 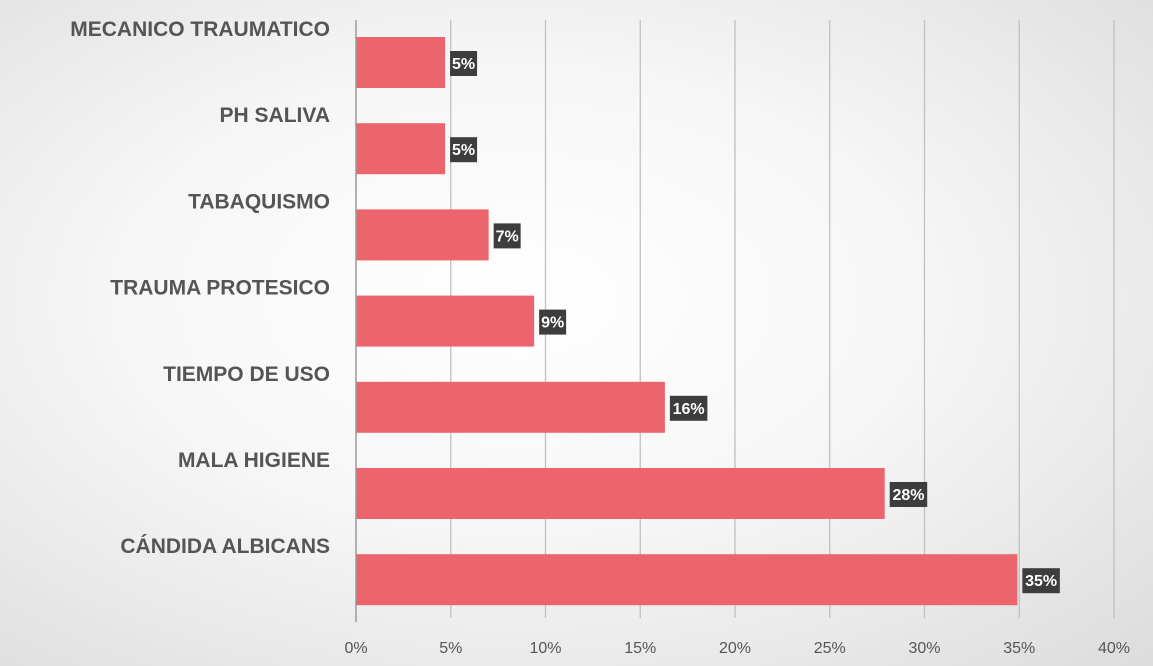 What do you see at coordinates (1019, 648) in the screenshot?
I see `x-tick-label: 35%` at bounding box center [1019, 648].